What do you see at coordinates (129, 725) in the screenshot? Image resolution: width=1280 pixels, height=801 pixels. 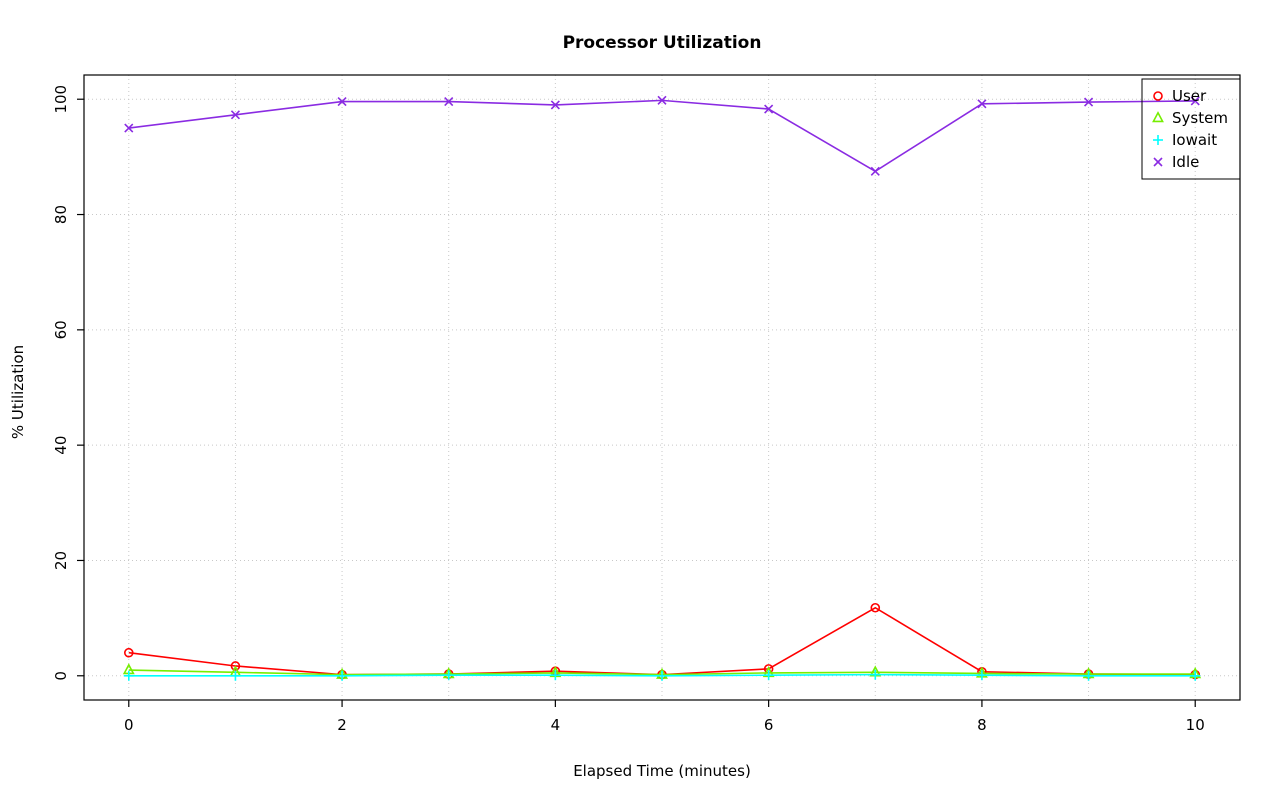 I see `x-tick-label: 0` at bounding box center [129, 725].